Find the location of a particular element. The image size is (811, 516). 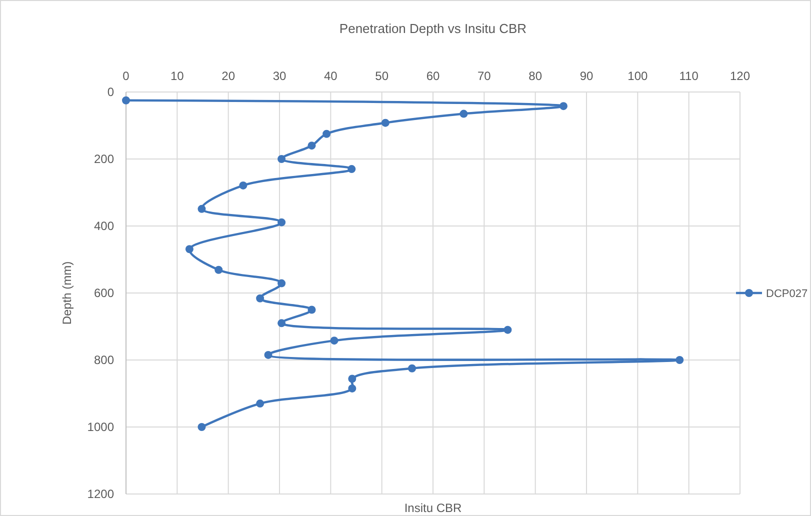

y-axis-title: Depth (mm) is located at coordinates (67, 293).